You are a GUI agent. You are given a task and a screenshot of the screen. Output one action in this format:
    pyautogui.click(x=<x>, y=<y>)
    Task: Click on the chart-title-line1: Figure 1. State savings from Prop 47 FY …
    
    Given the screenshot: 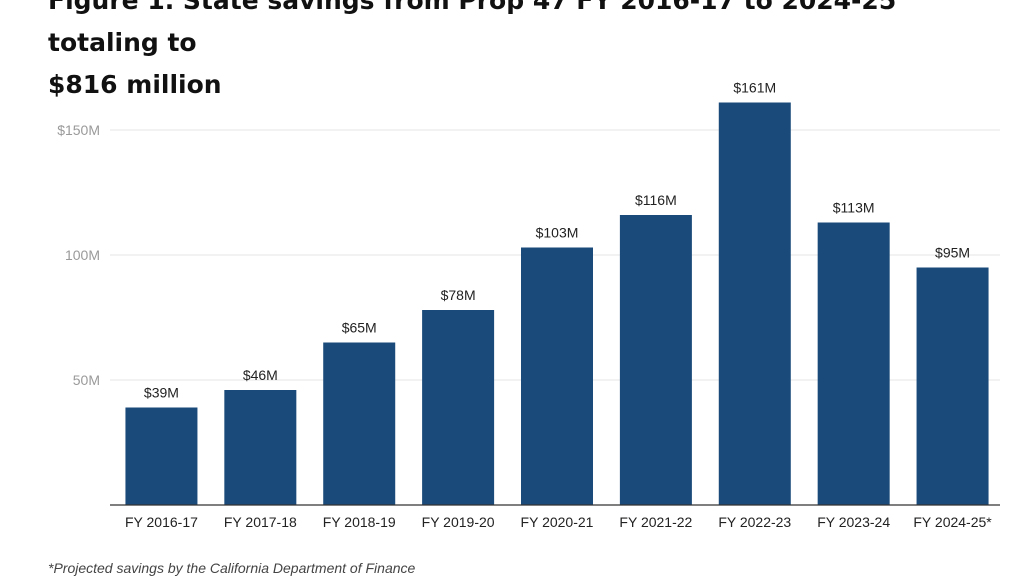 What is the action you would take?
    pyautogui.click(x=472, y=28)
    